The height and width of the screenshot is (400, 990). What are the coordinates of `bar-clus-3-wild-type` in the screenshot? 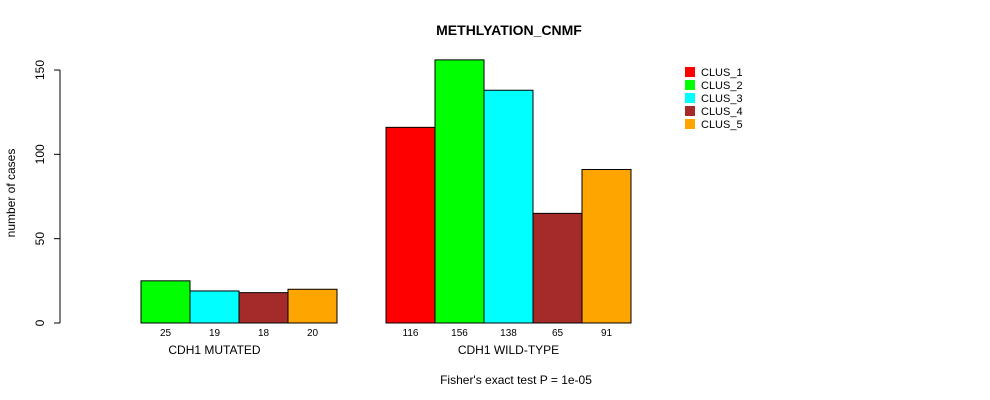 It's located at (508, 206).